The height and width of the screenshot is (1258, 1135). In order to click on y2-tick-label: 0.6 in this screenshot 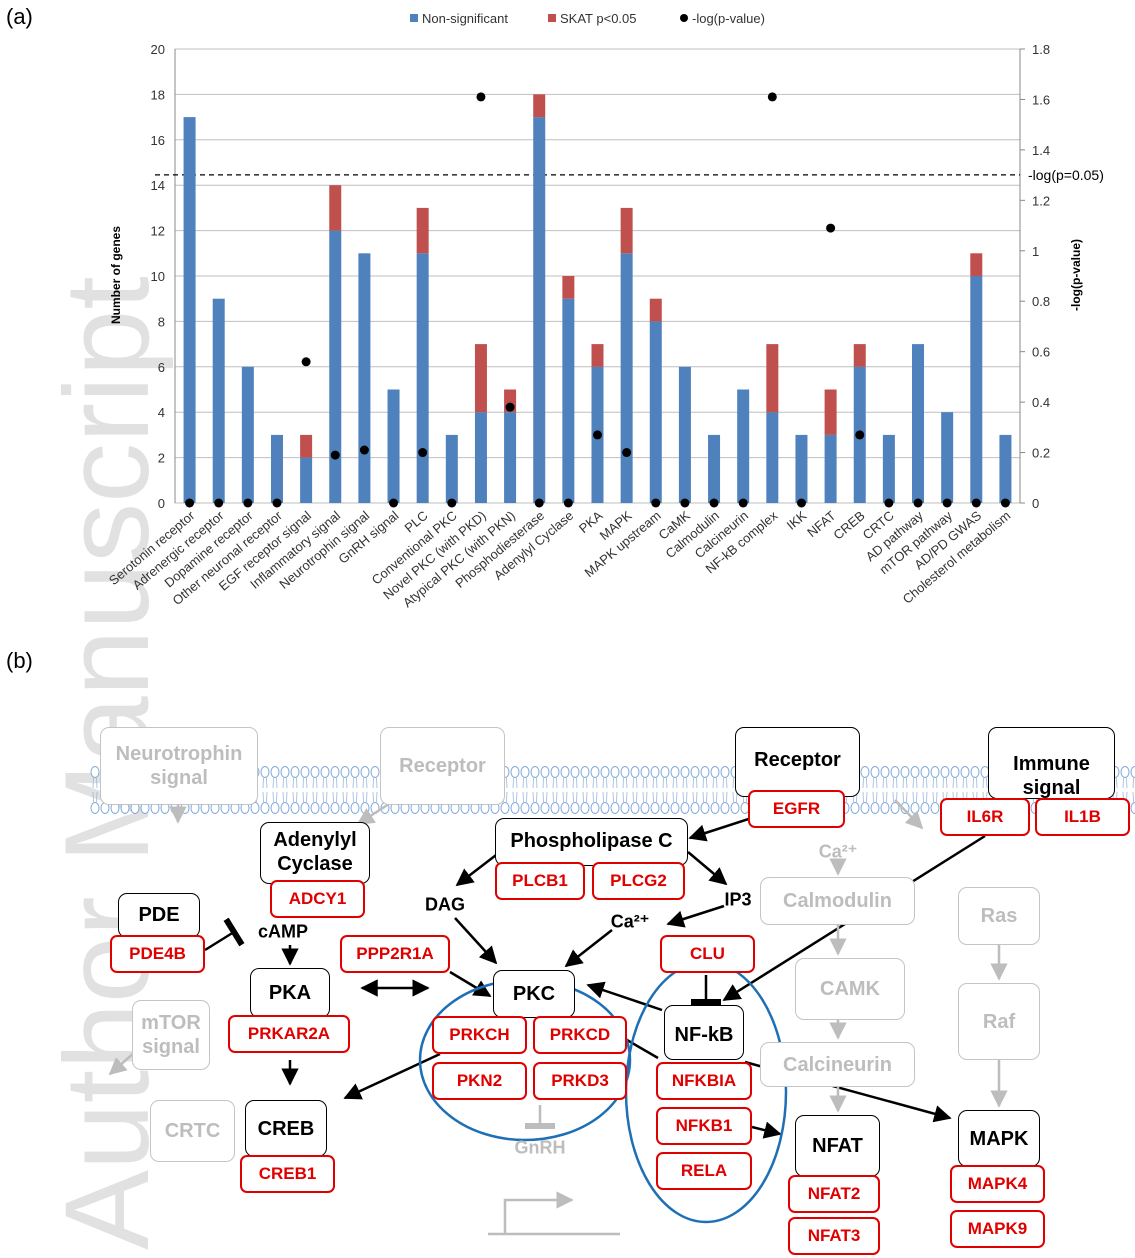, I will do `click(1041, 352)`.